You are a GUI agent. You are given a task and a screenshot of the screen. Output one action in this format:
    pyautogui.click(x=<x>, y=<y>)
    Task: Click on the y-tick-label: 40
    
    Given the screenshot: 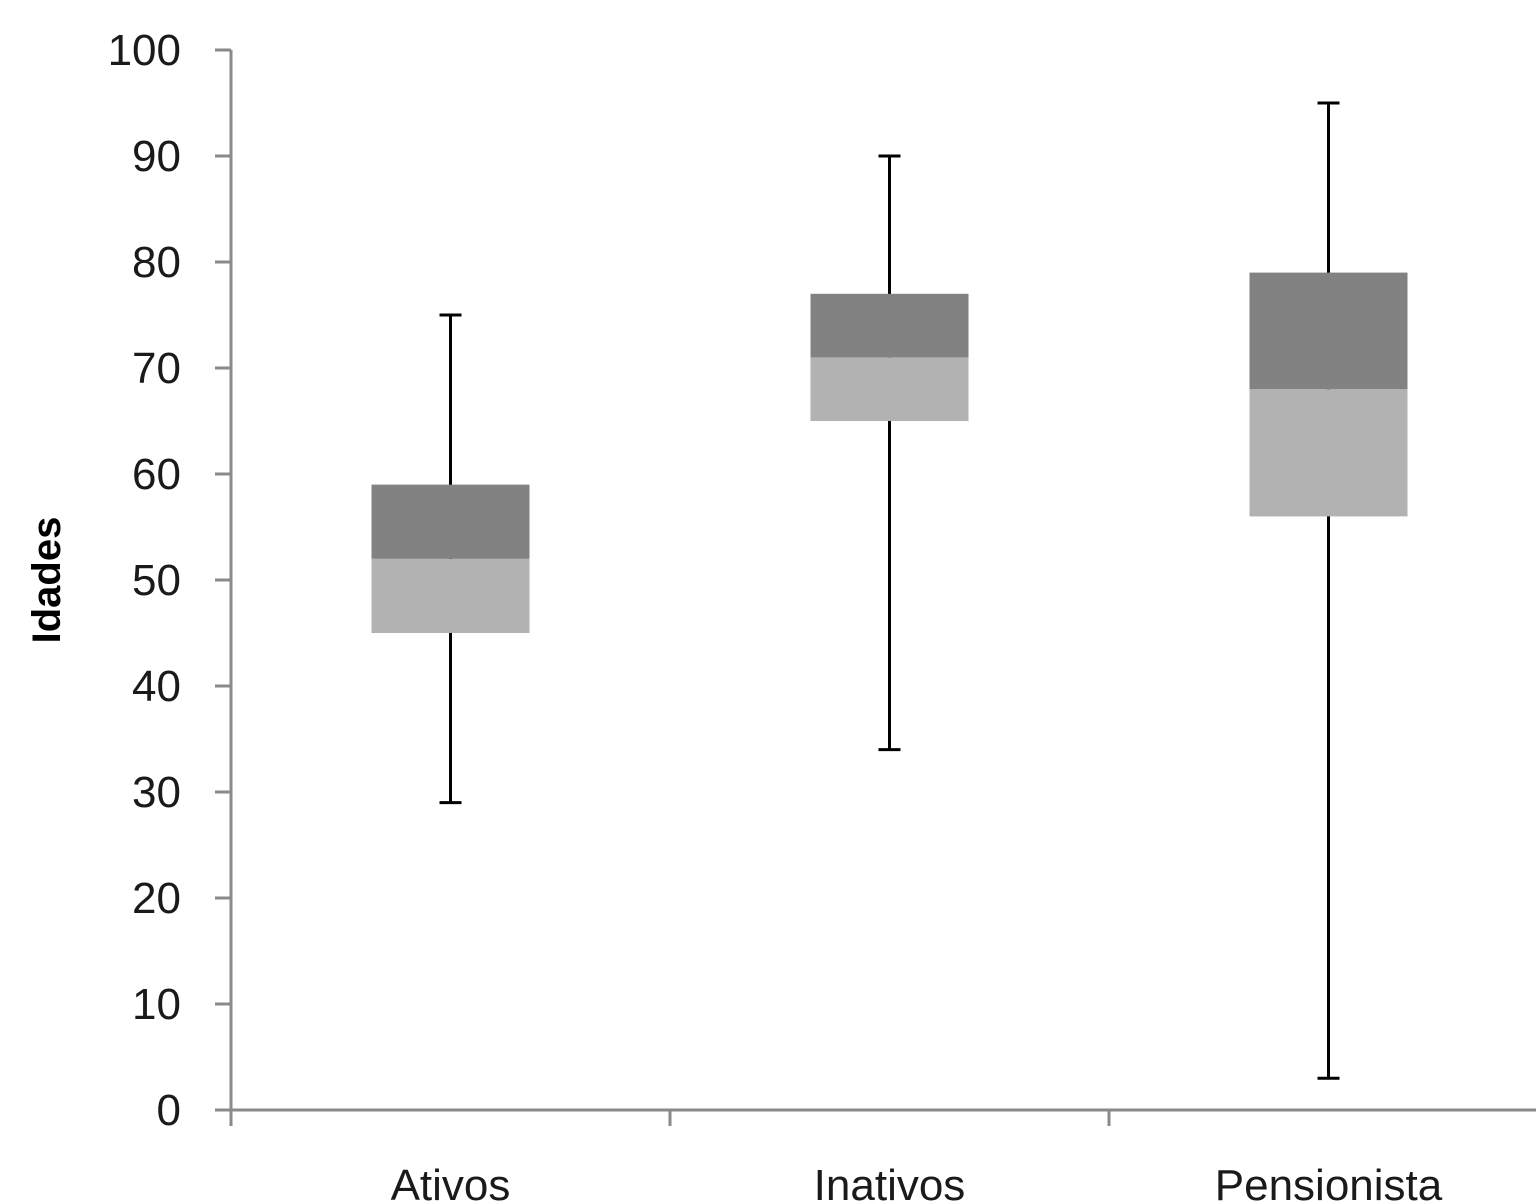 What is the action you would take?
    pyautogui.click(x=156, y=686)
    